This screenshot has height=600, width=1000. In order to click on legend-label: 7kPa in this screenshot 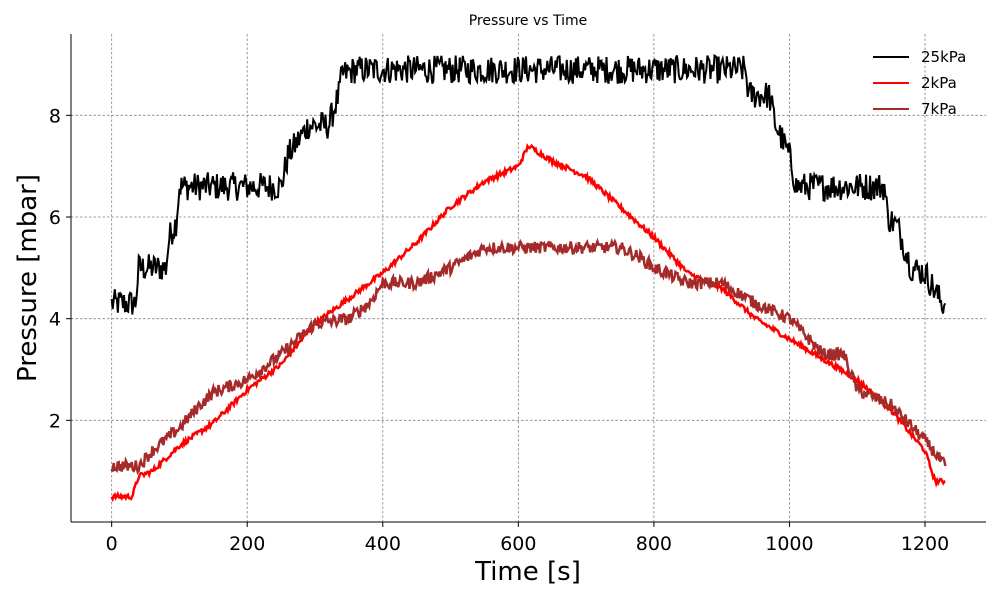, I will do `click(939, 109)`.